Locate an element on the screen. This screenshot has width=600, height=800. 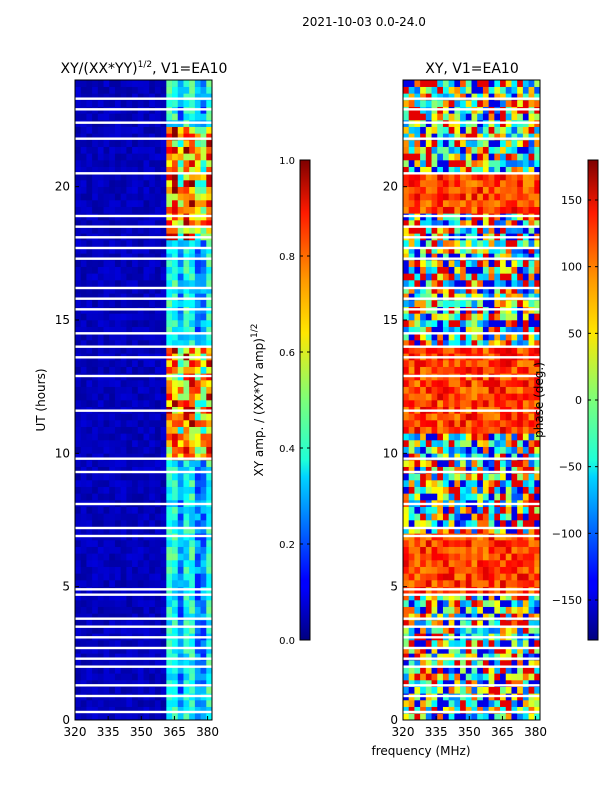
amp-x-tick-label: 365 is located at coordinates (174, 732).